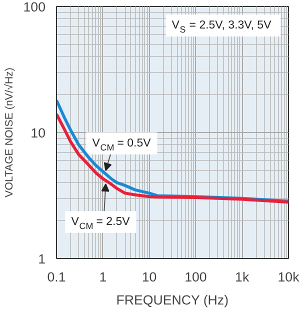 The image size is (300, 310). What do you see at coordinates (149, 277) in the screenshot?
I see `x-tick-label: 10` at bounding box center [149, 277].